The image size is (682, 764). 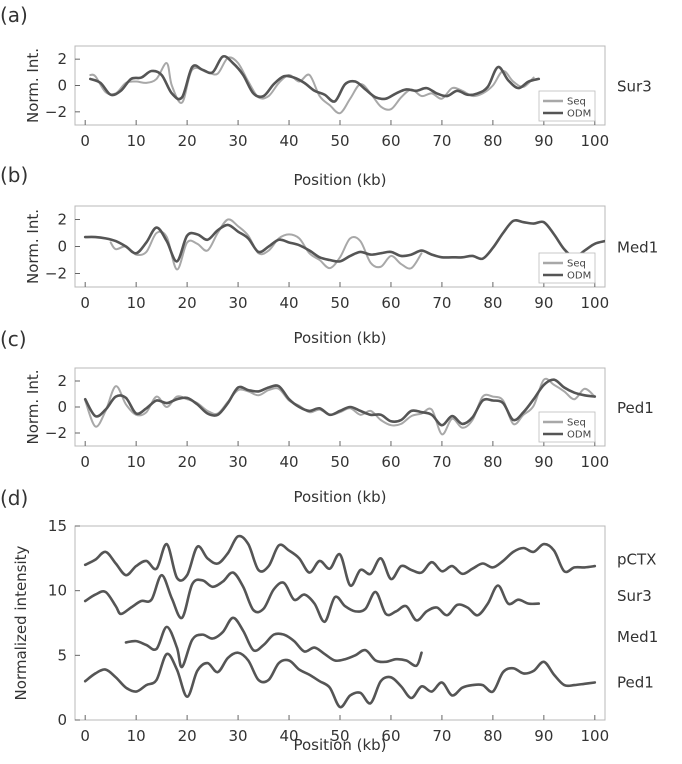 I want to click on y-tick-label: 5, so click(x=62, y=655).